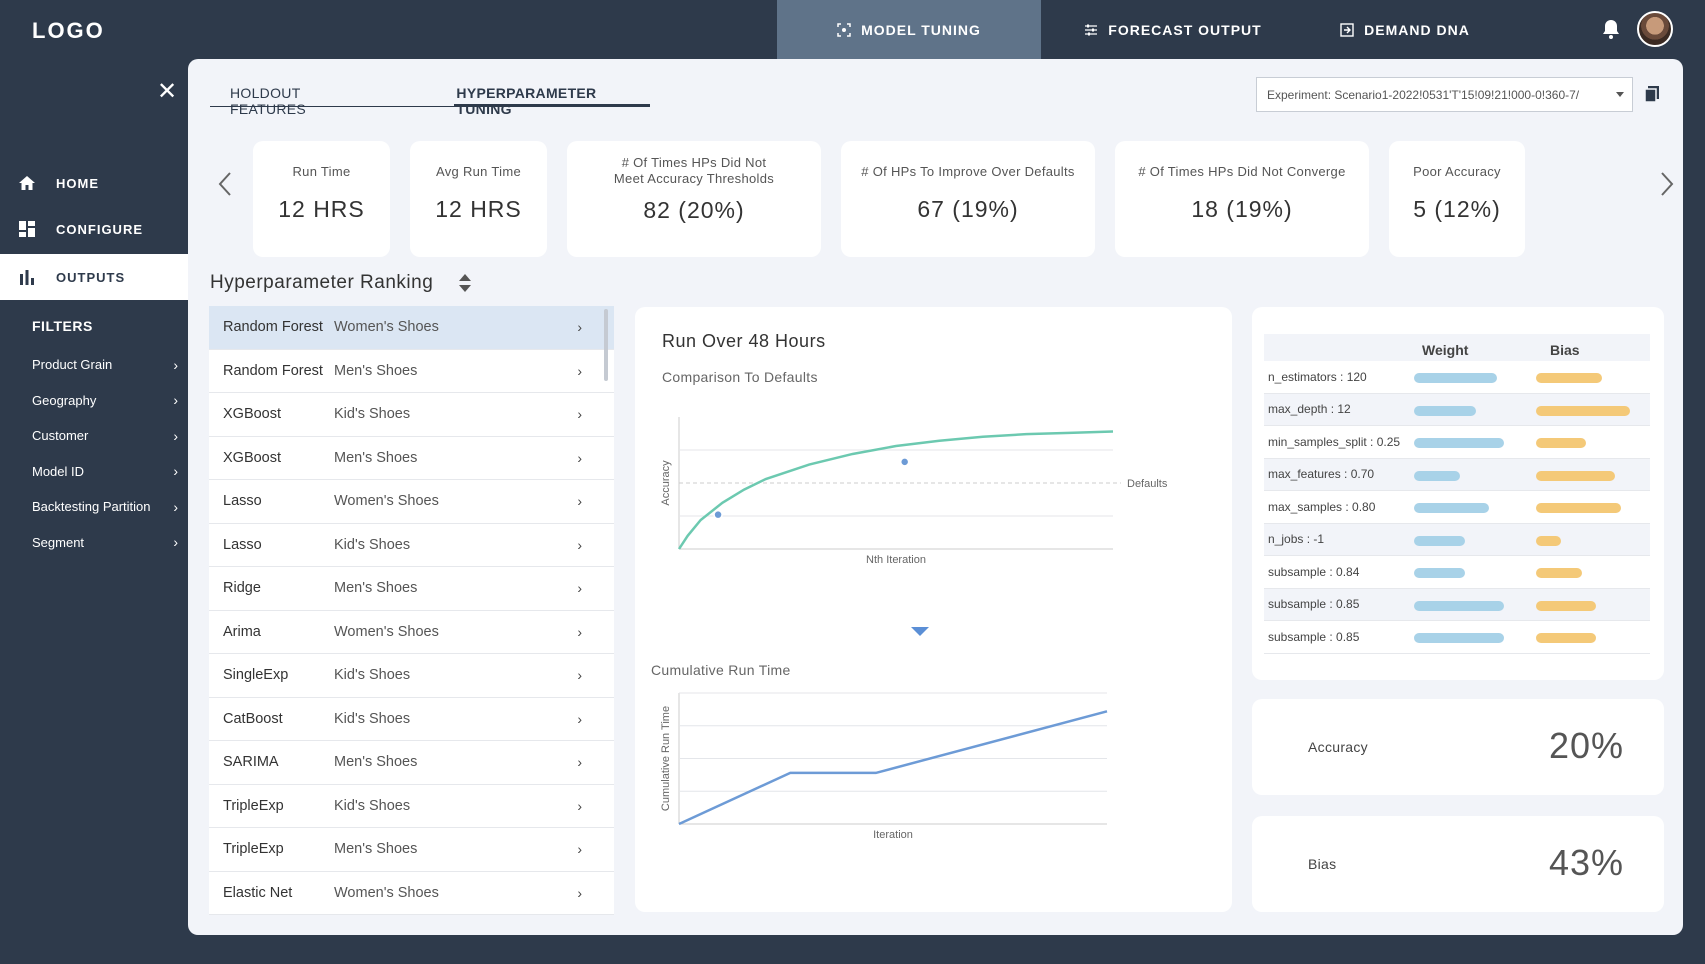  What do you see at coordinates (465, 283) in the screenshot?
I see `sort-icon` at bounding box center [465, 283].